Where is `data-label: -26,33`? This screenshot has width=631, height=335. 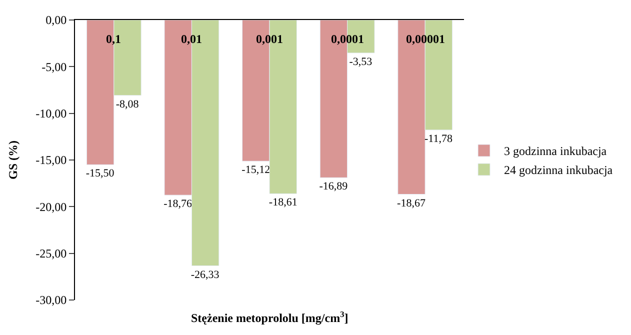
data-label: -26,33 is located at coordinates (205, 274).